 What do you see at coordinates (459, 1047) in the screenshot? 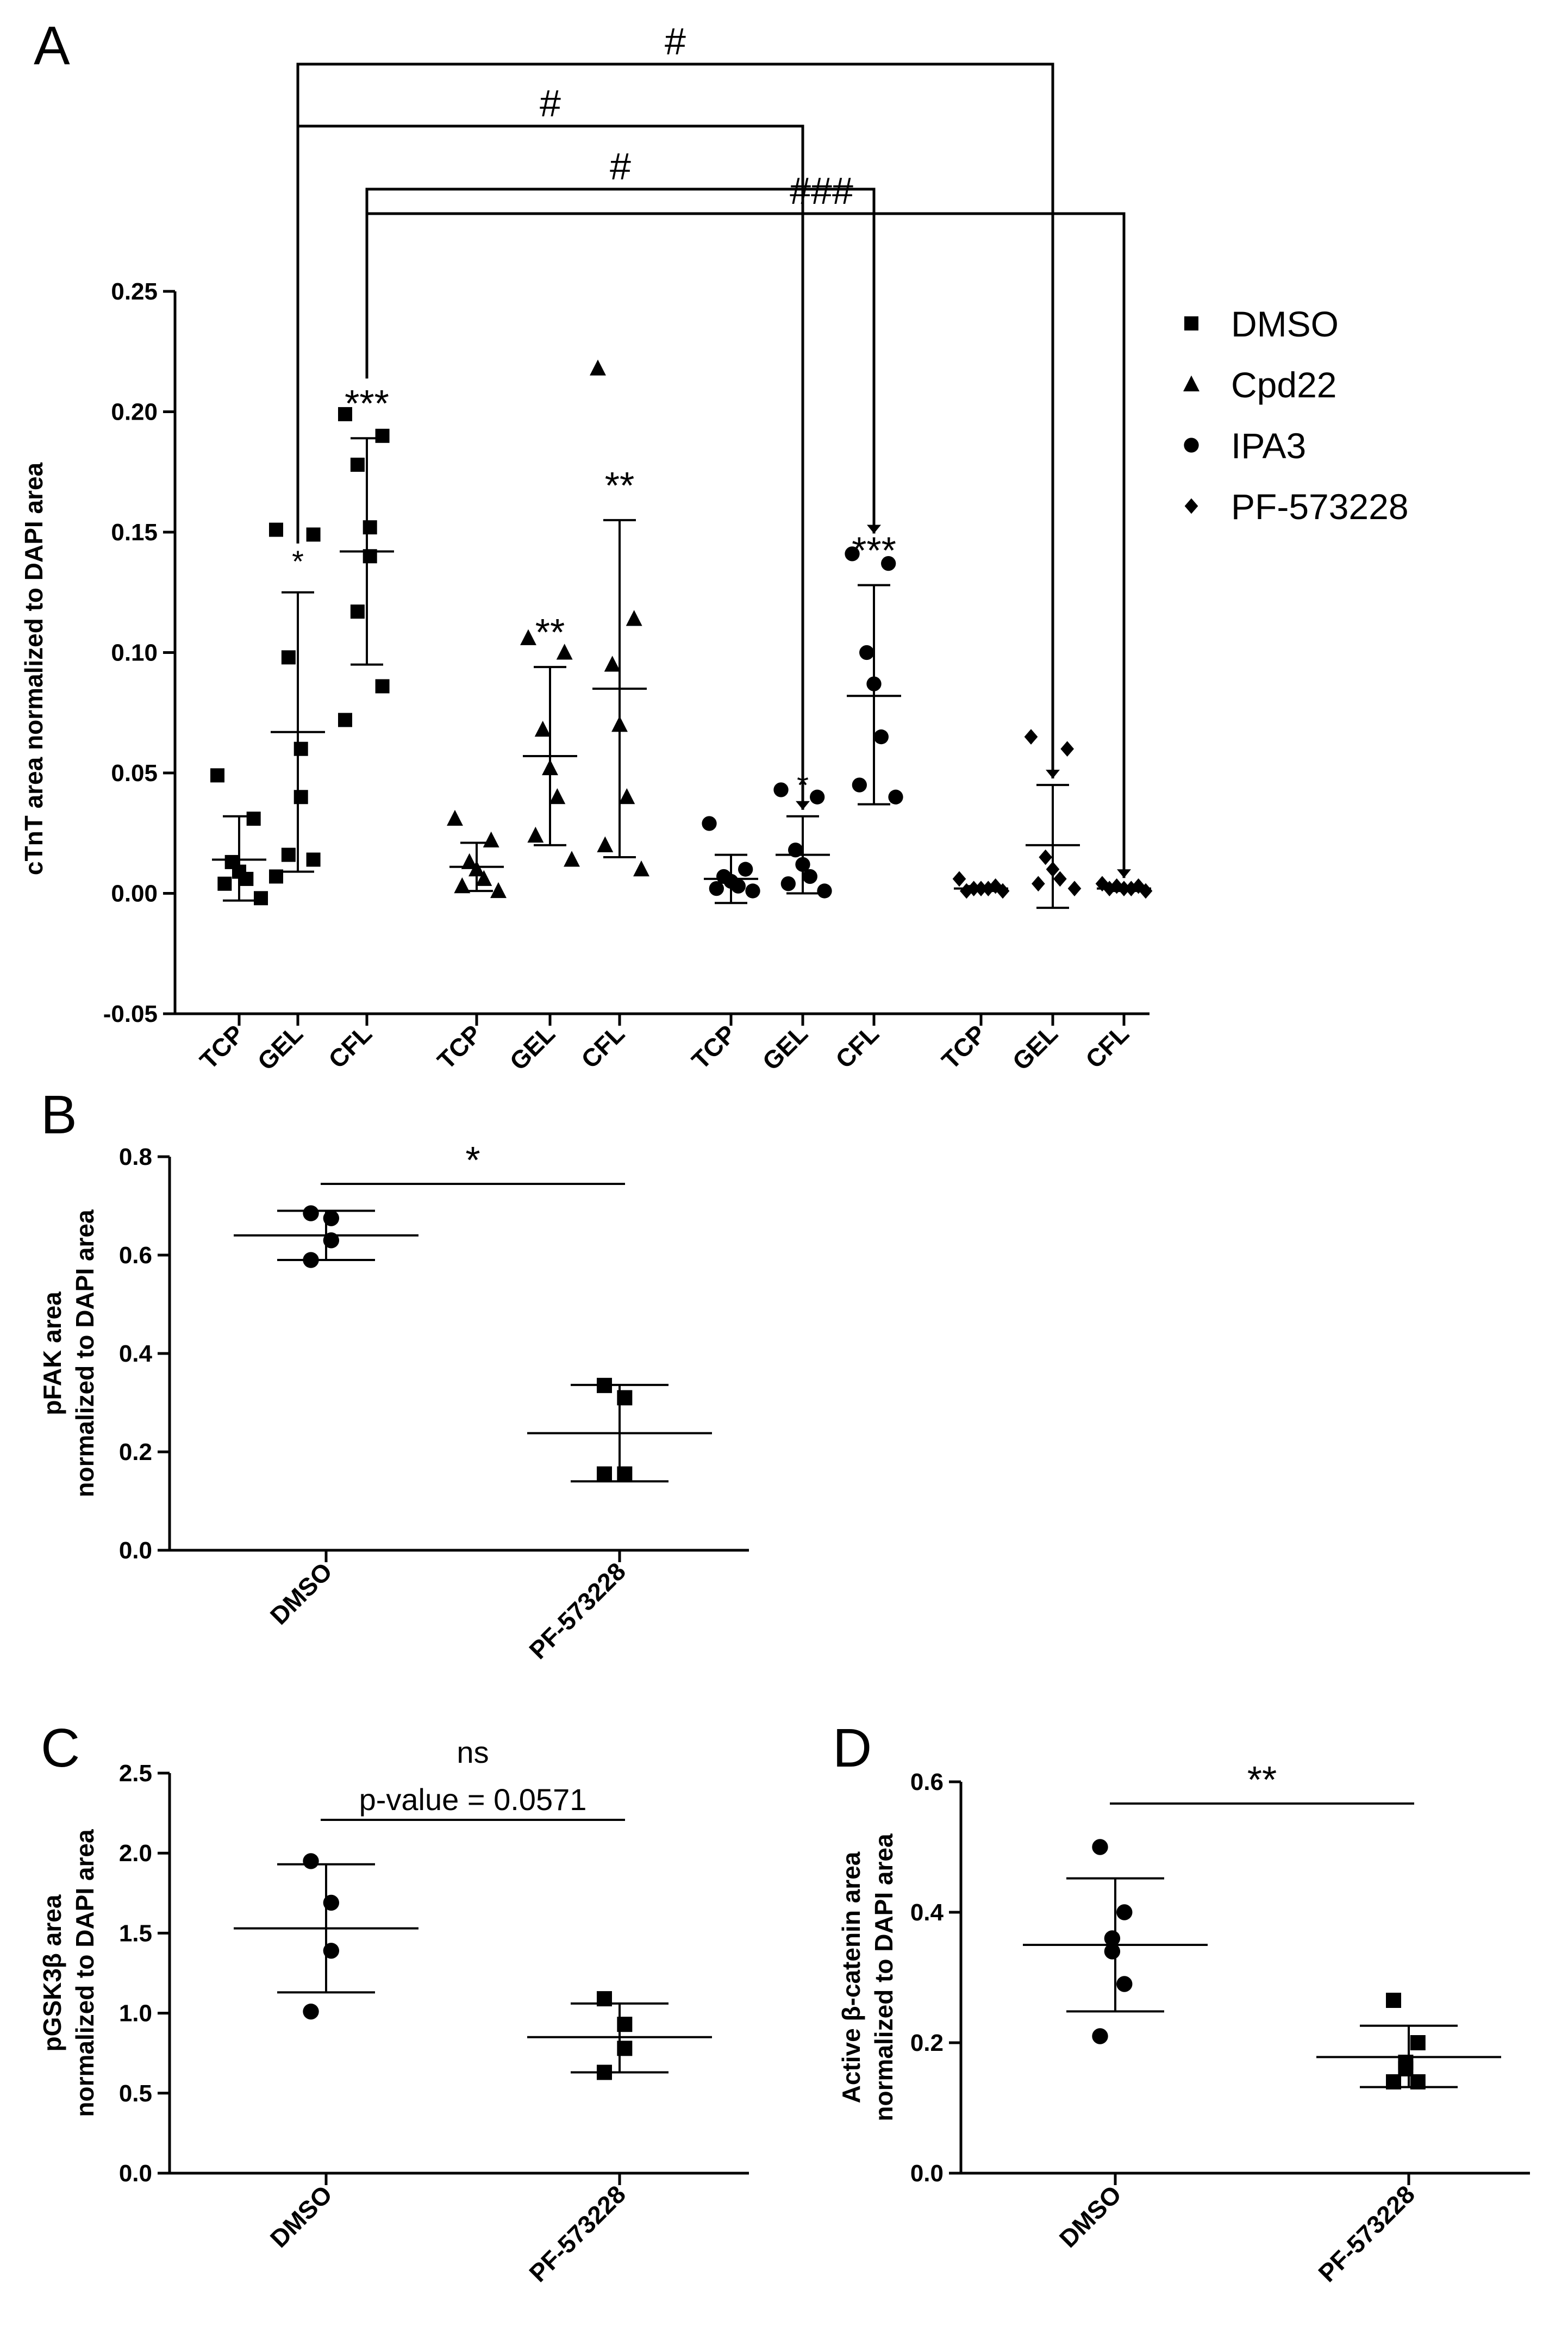
I see `panel-a-category-label: TCP` at bounding box center [459, 1047].